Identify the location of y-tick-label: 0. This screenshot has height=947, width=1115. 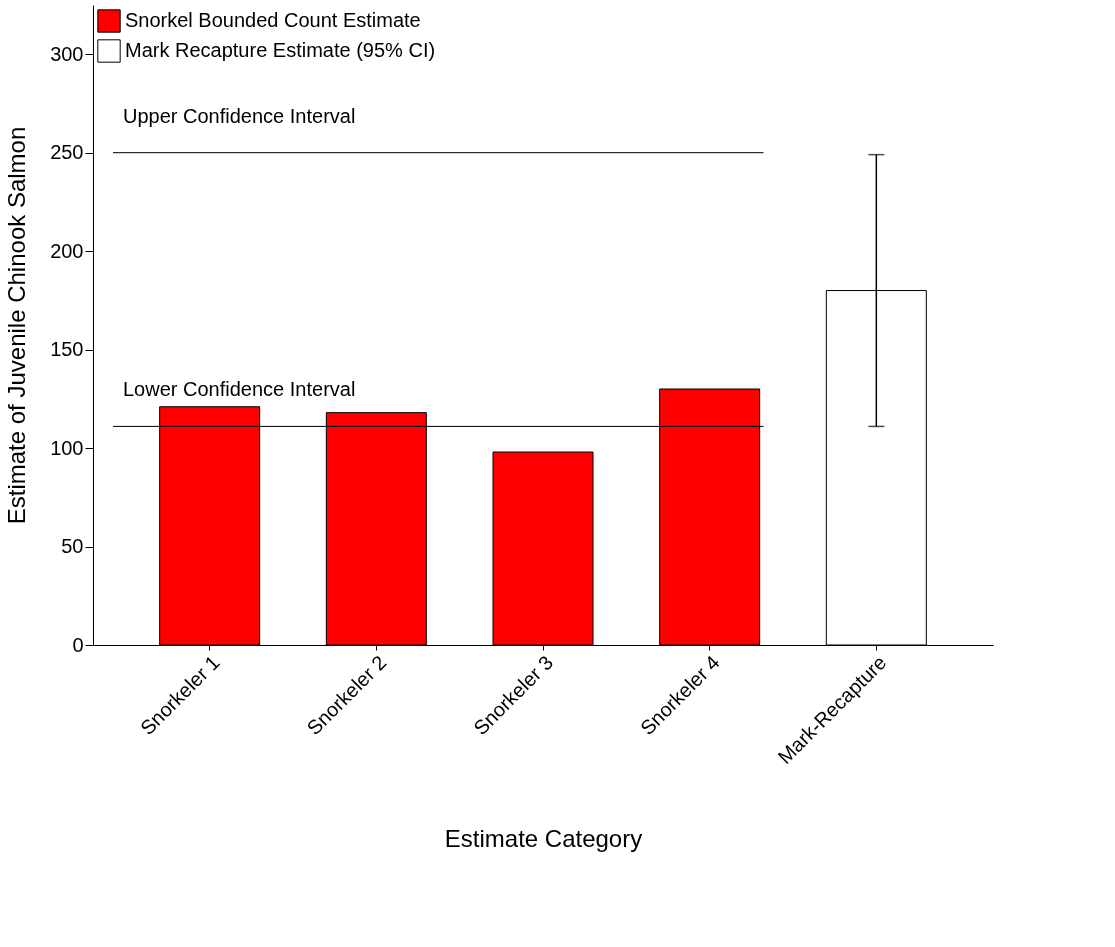
(78, 644).